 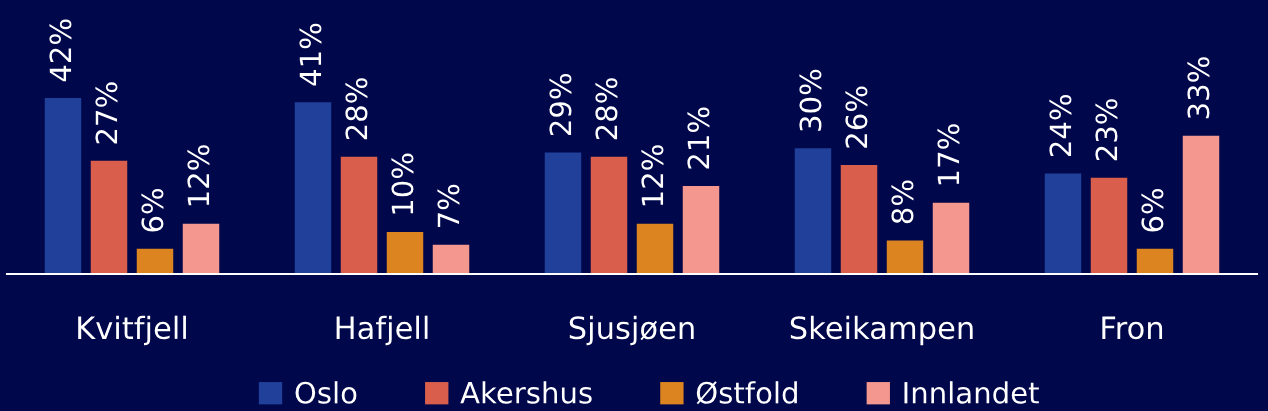 What do you see at coordinates (106, 113) in the screenshot?
I see `data-label: 27%` at bounding box center [106, 113].